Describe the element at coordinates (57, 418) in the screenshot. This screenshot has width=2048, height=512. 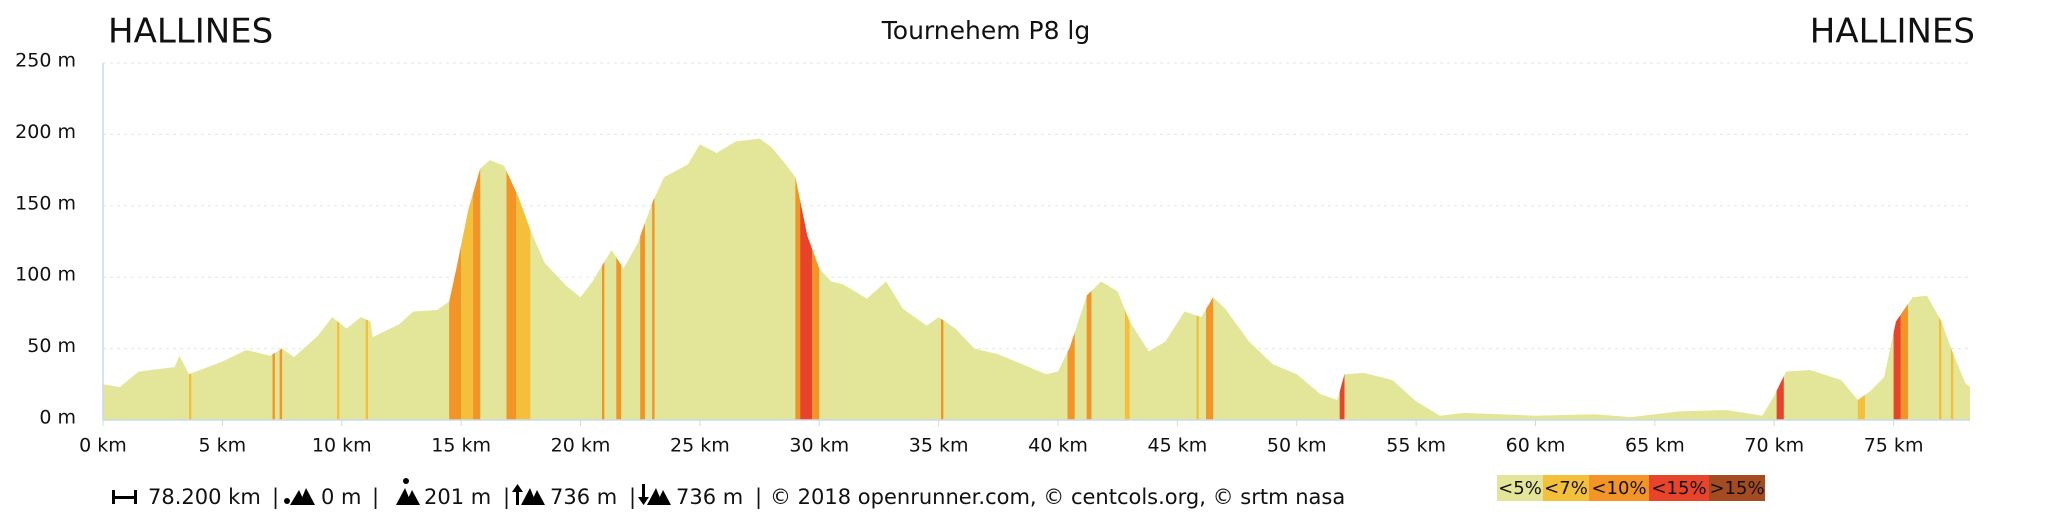
I see `y-tick-label: 0 m` at that location.